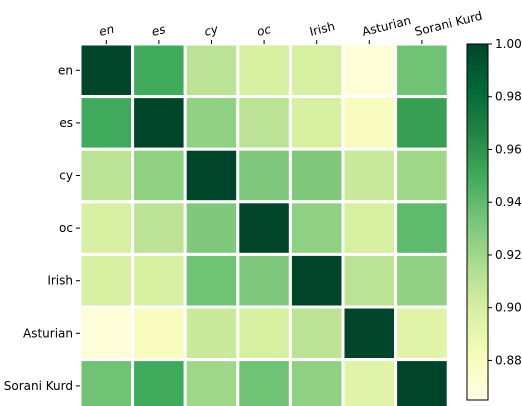 The image size is (522, 406). Describe the element at coordinates (158, 30) in the screenshot. I see `column-tick-label: es` at that location.